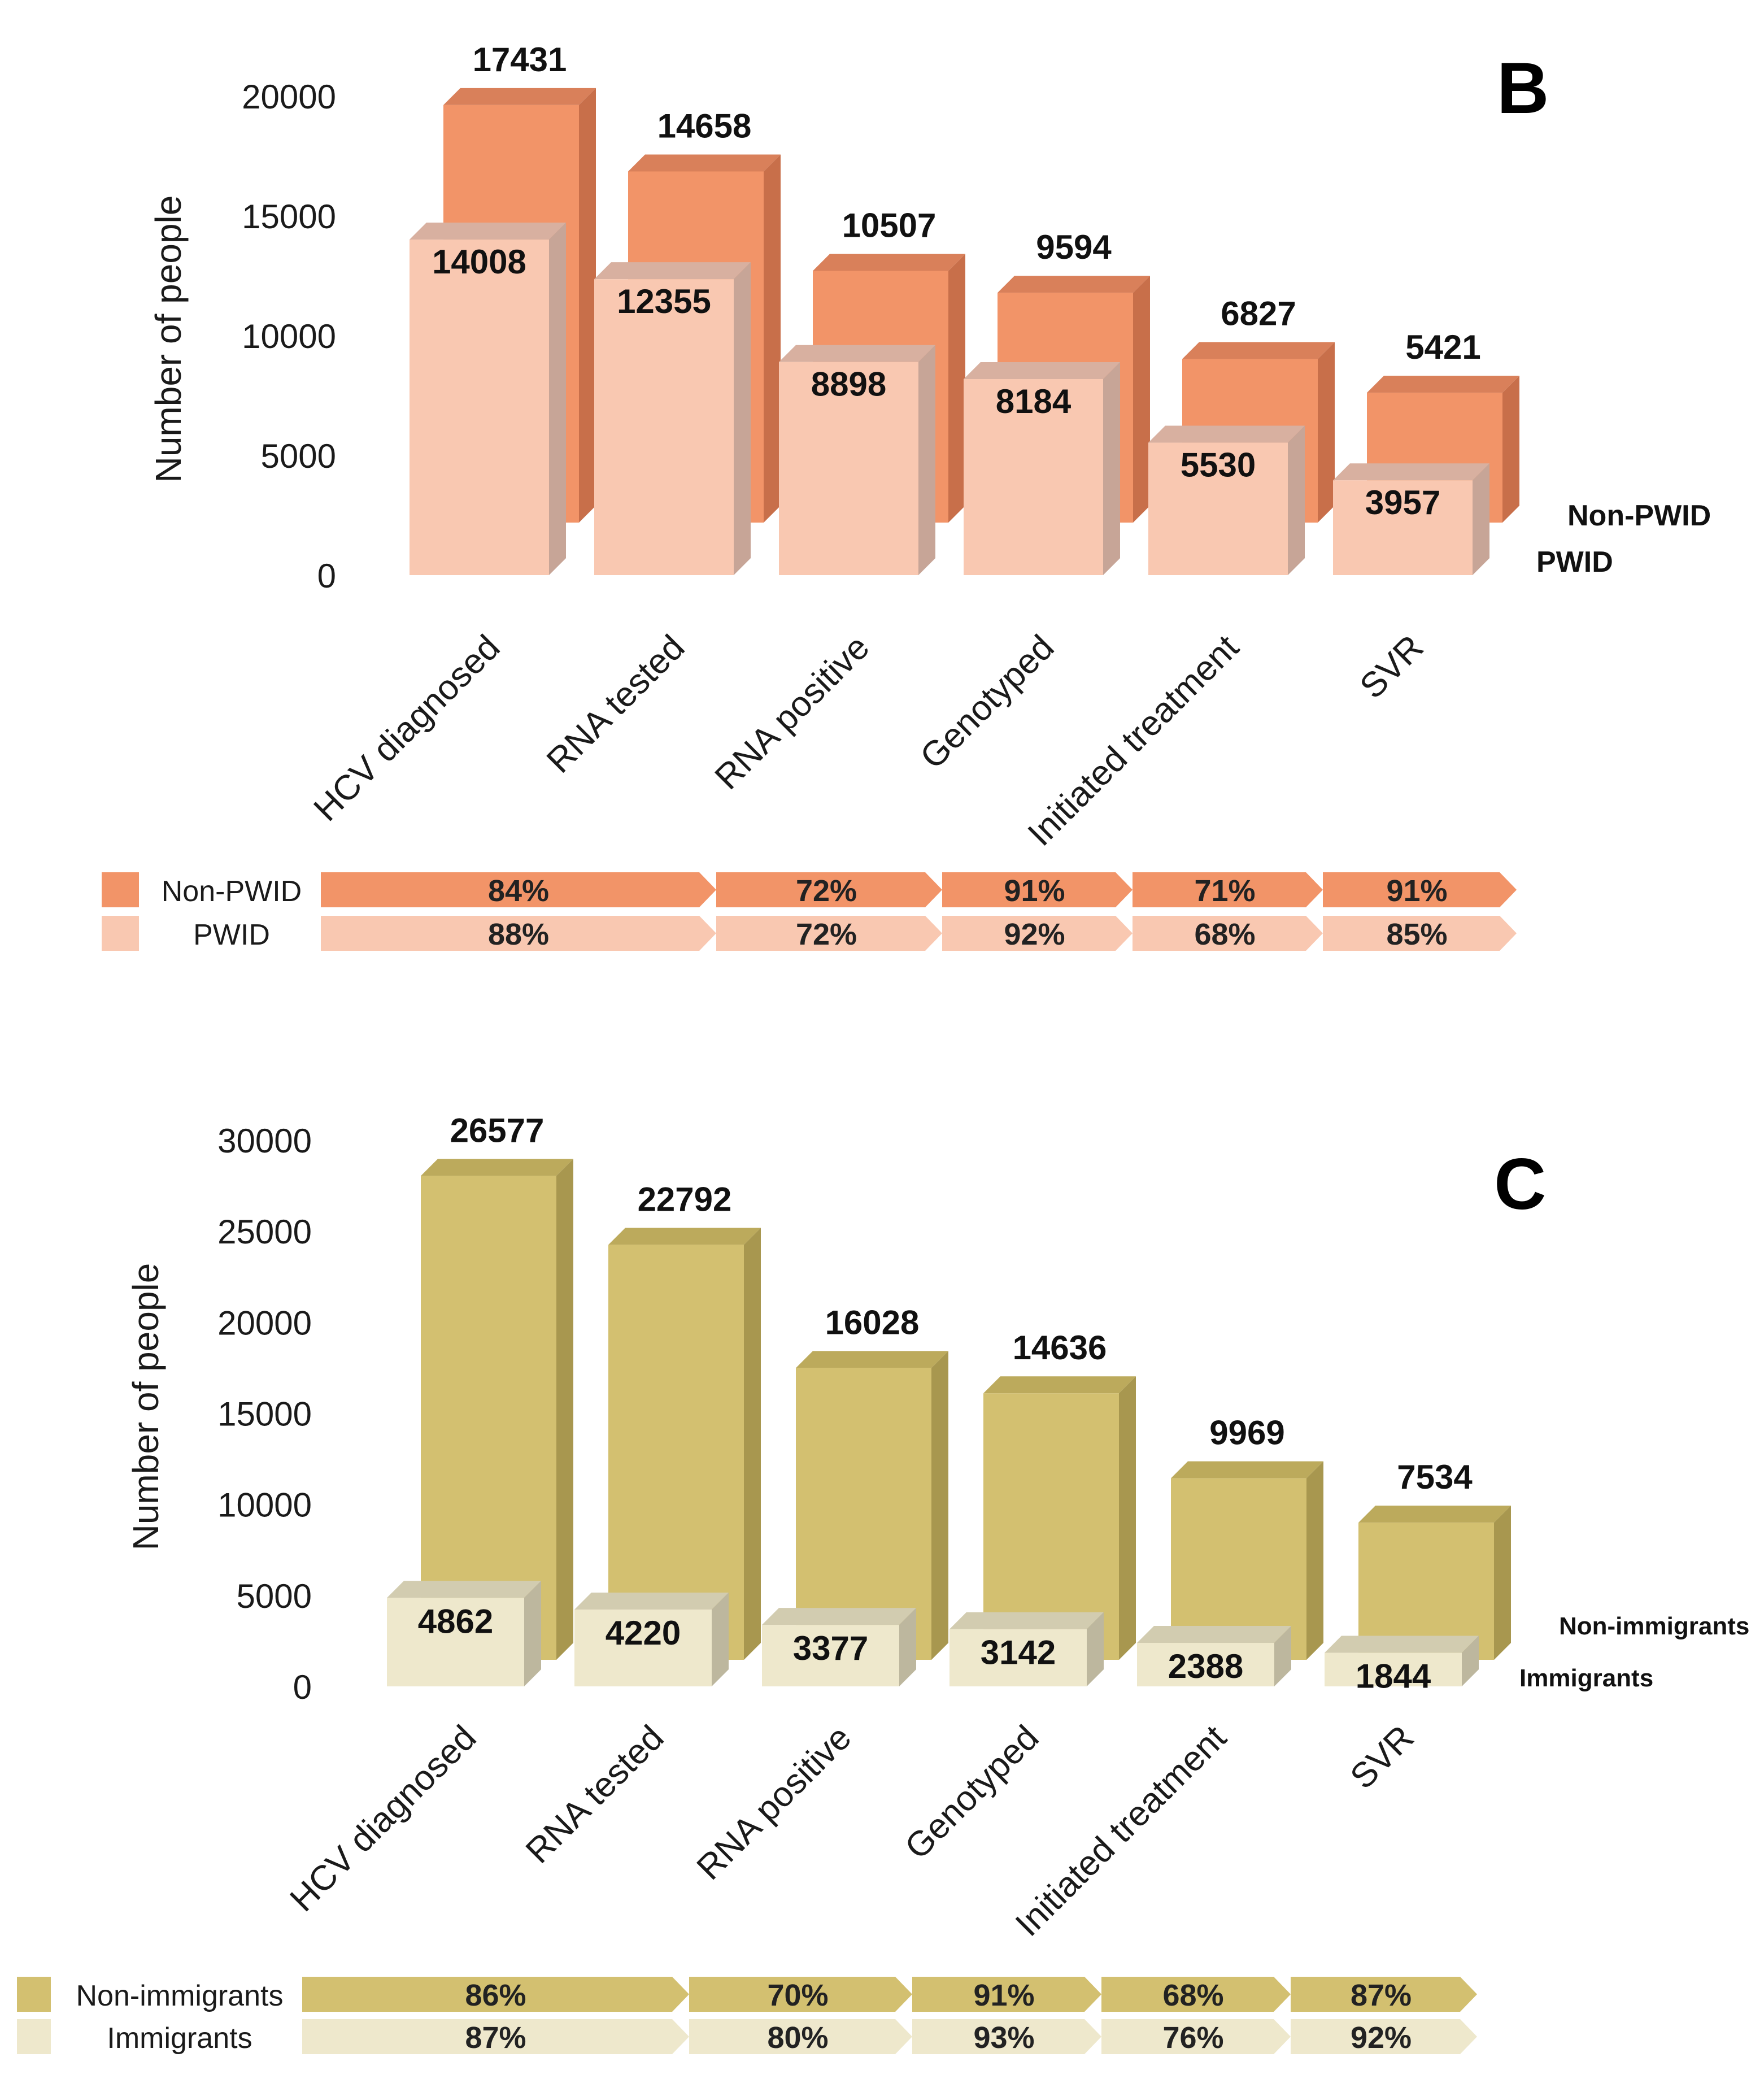 Image resolution: width=1764 pixels, height=2092 pixels. Describe the element at coordinates (987, 702) in the screenshot. I see `category-label: Genotyped` at that location.